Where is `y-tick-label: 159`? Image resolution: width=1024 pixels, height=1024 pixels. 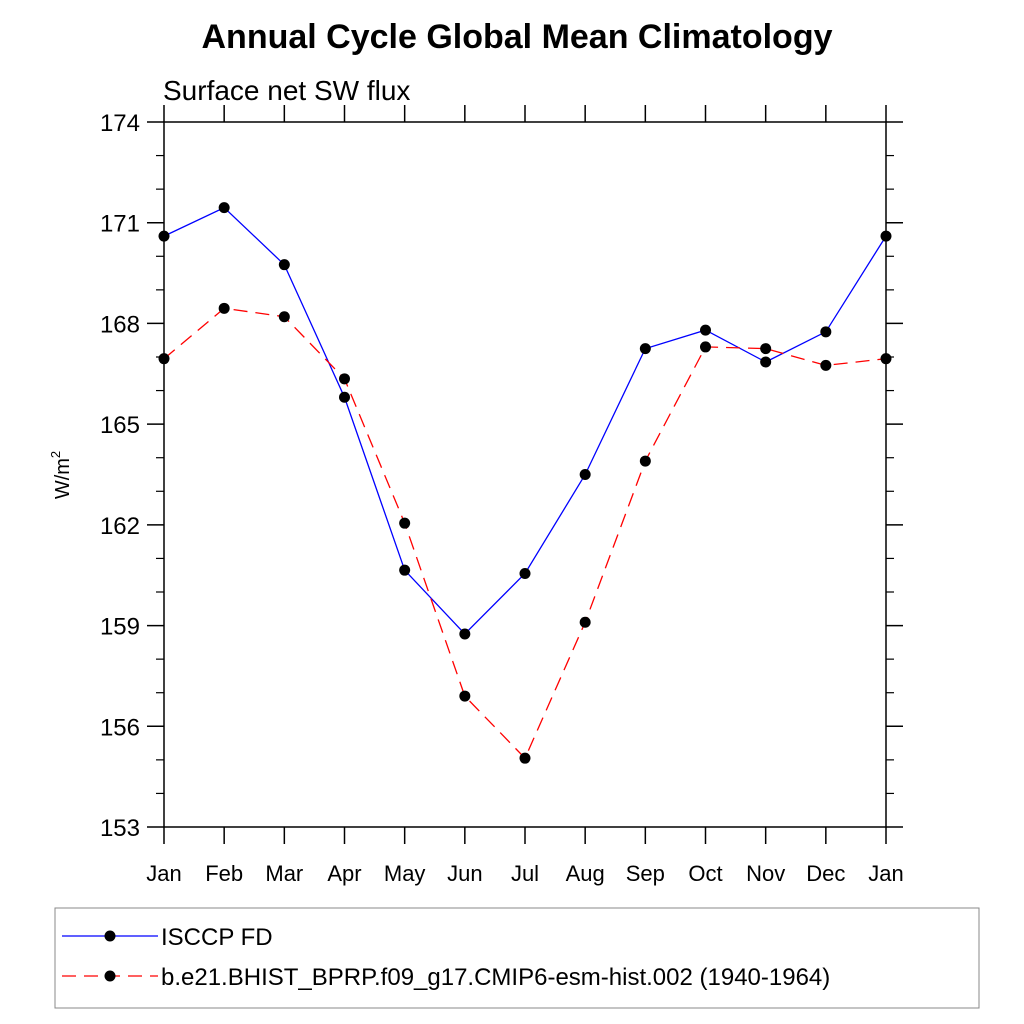 y-tick-label: 159 is located at coordinates (120, 627).